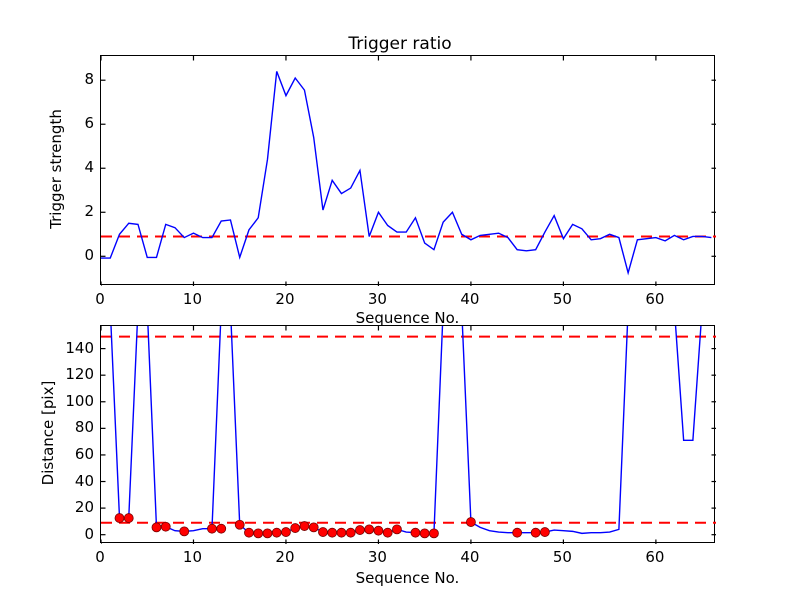 The width and height of the screenshot is (800, 600). I want to click on bottom-ytick-label: 60, so click(84, 453).